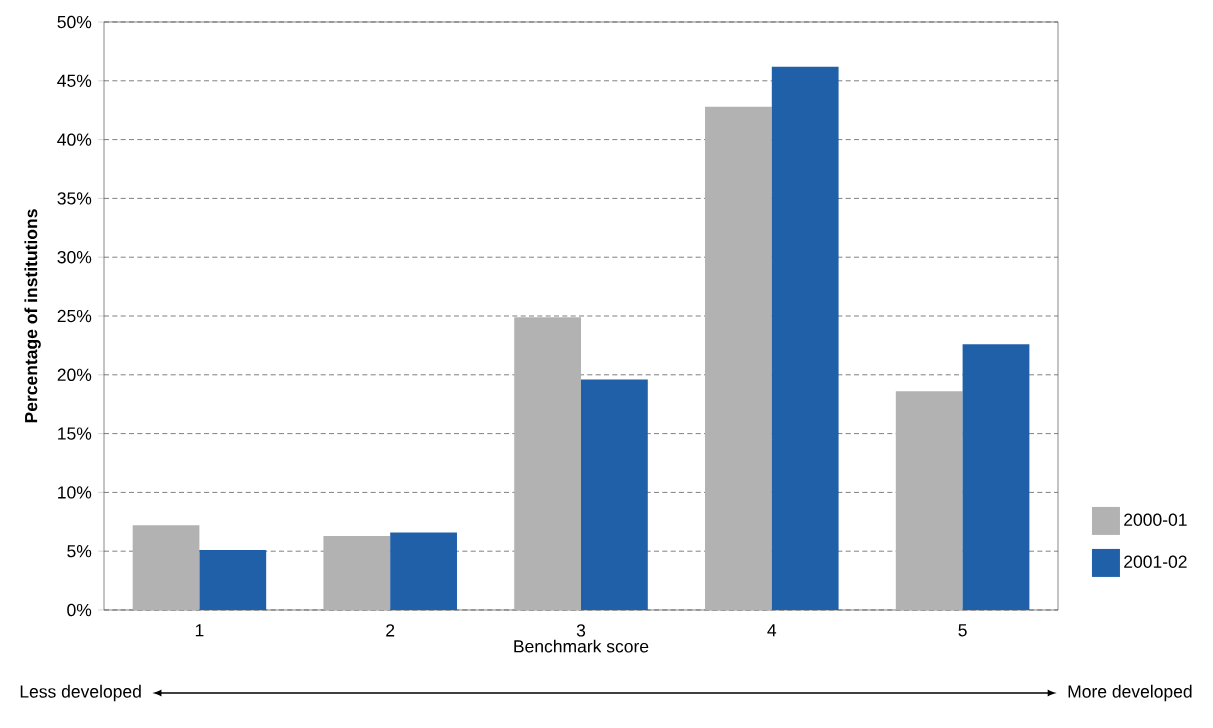 This screenshot has width=1213, height=728. I want to click on y-tick-label: 25%, so click(74, 316).